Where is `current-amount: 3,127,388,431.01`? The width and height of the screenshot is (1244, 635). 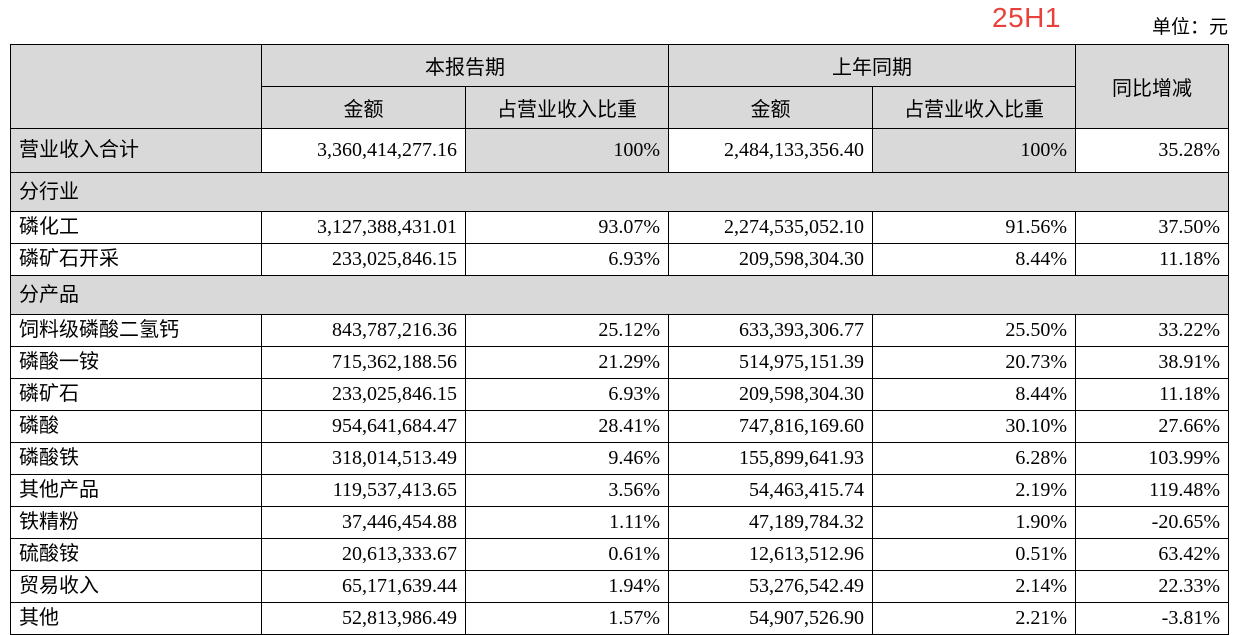
current-amount: 3,127,388,431.01 is located at coordinates (363, 227).